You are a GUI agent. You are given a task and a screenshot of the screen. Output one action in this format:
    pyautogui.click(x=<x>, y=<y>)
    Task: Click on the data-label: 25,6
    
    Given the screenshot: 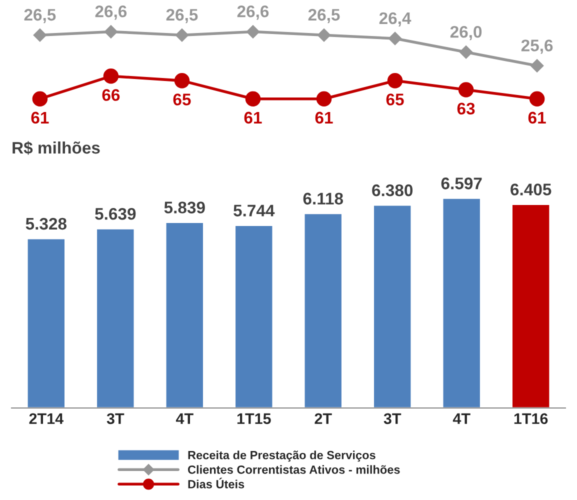 What is the action you would take?
    pyautogui.click(x=537, y=47)
    